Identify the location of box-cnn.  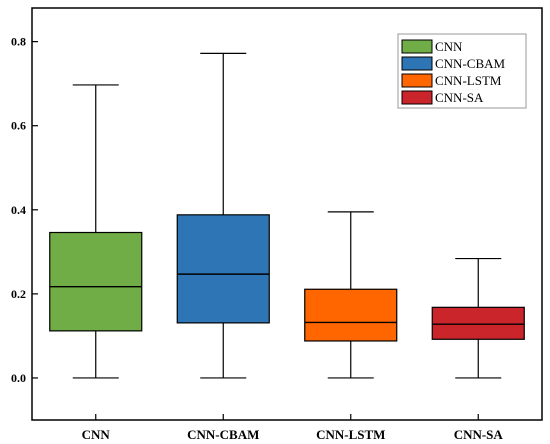
(96, 231).